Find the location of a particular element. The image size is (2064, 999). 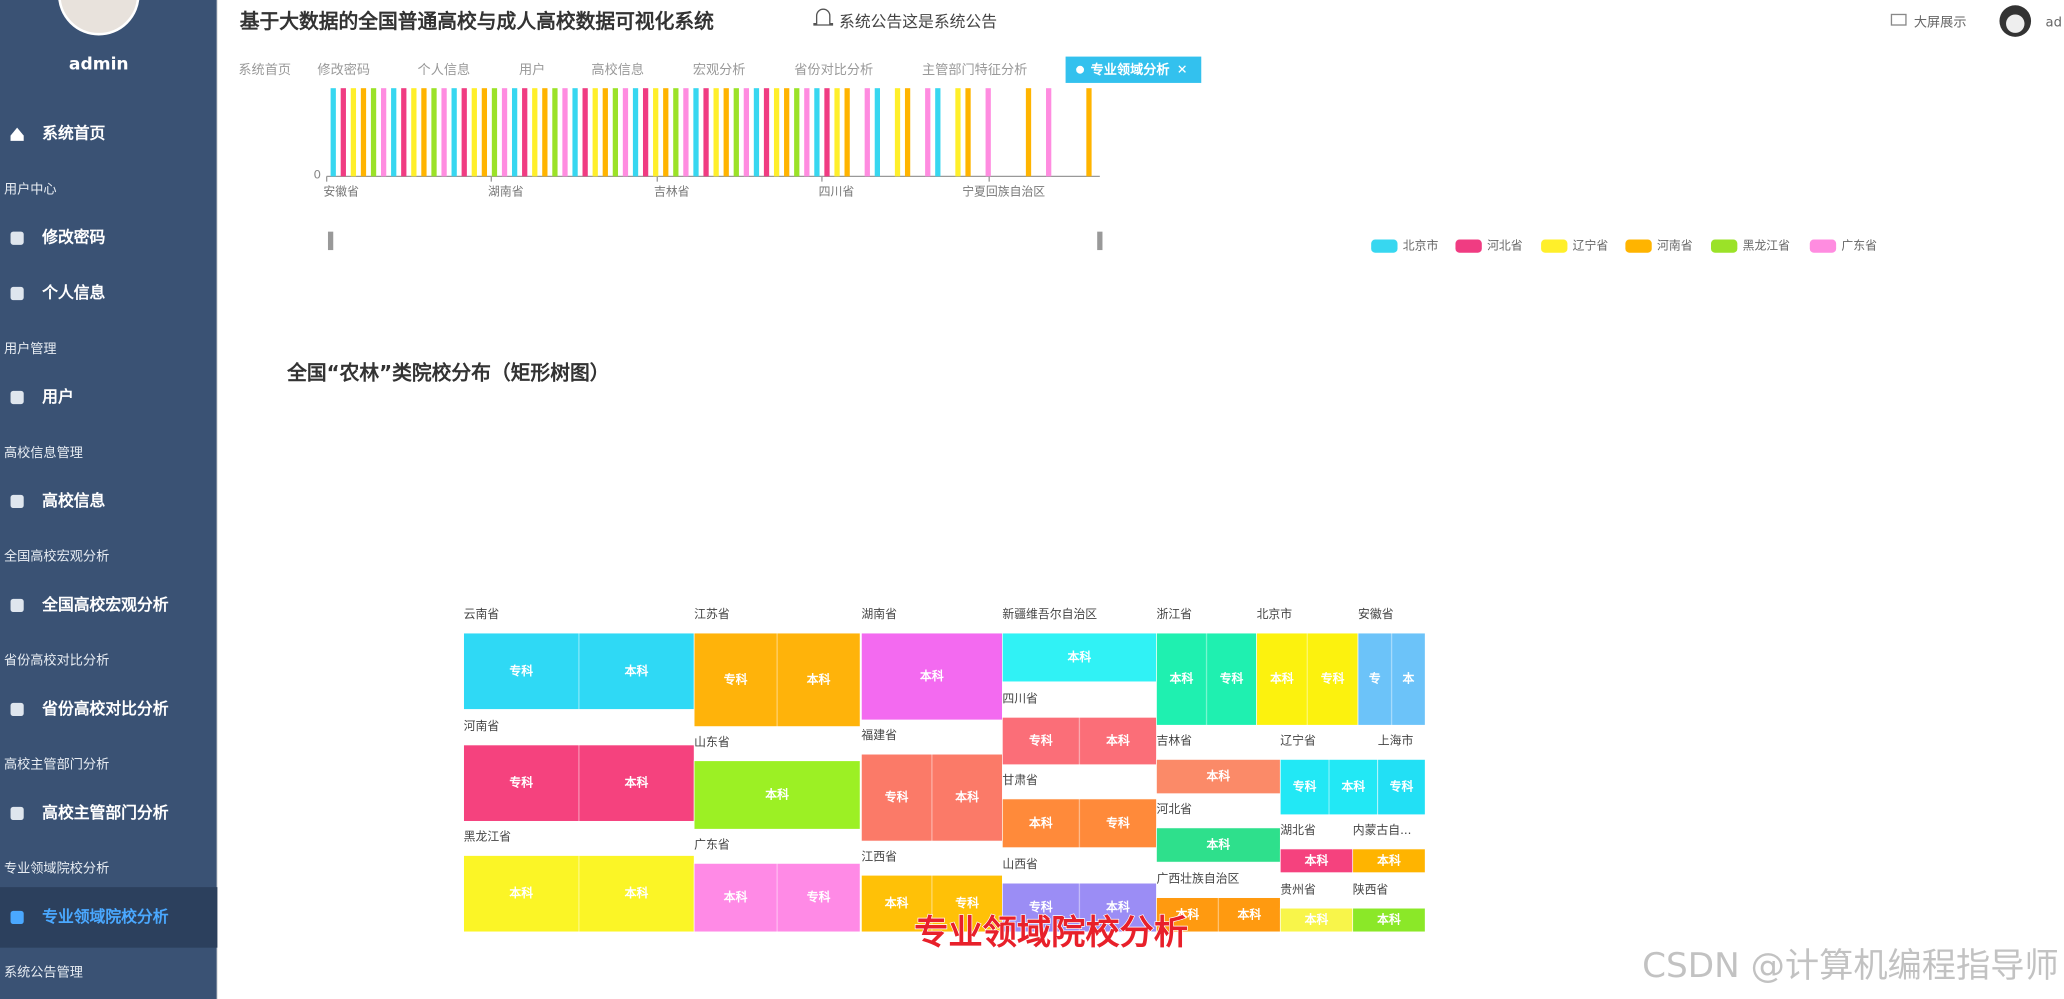

treemap-node-label: 四川省 is located at coordinates (1020, 698).